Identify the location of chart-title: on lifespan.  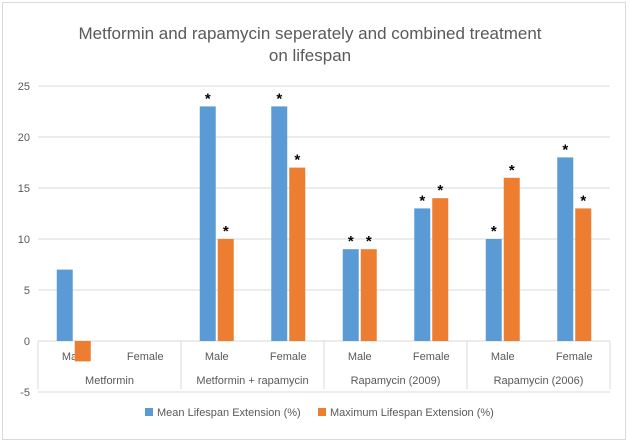
(310, 55).